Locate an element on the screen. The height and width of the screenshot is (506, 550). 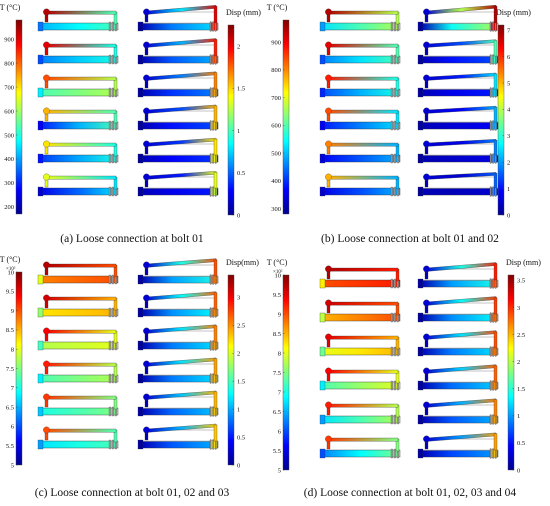
temperature-colorbar-tick: 8 is located at coordinates (12, 350).